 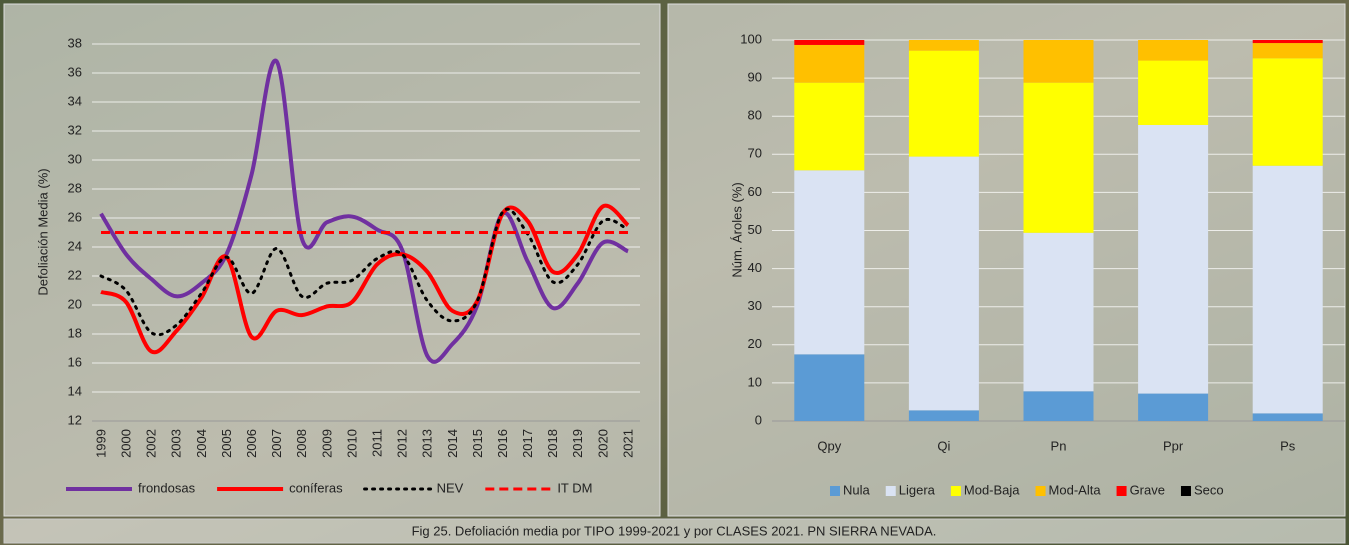 What do you see at coordinates (75, 332) in the screenshot?
I see `y-tick-label: 18` at bounding box center [75, 332].